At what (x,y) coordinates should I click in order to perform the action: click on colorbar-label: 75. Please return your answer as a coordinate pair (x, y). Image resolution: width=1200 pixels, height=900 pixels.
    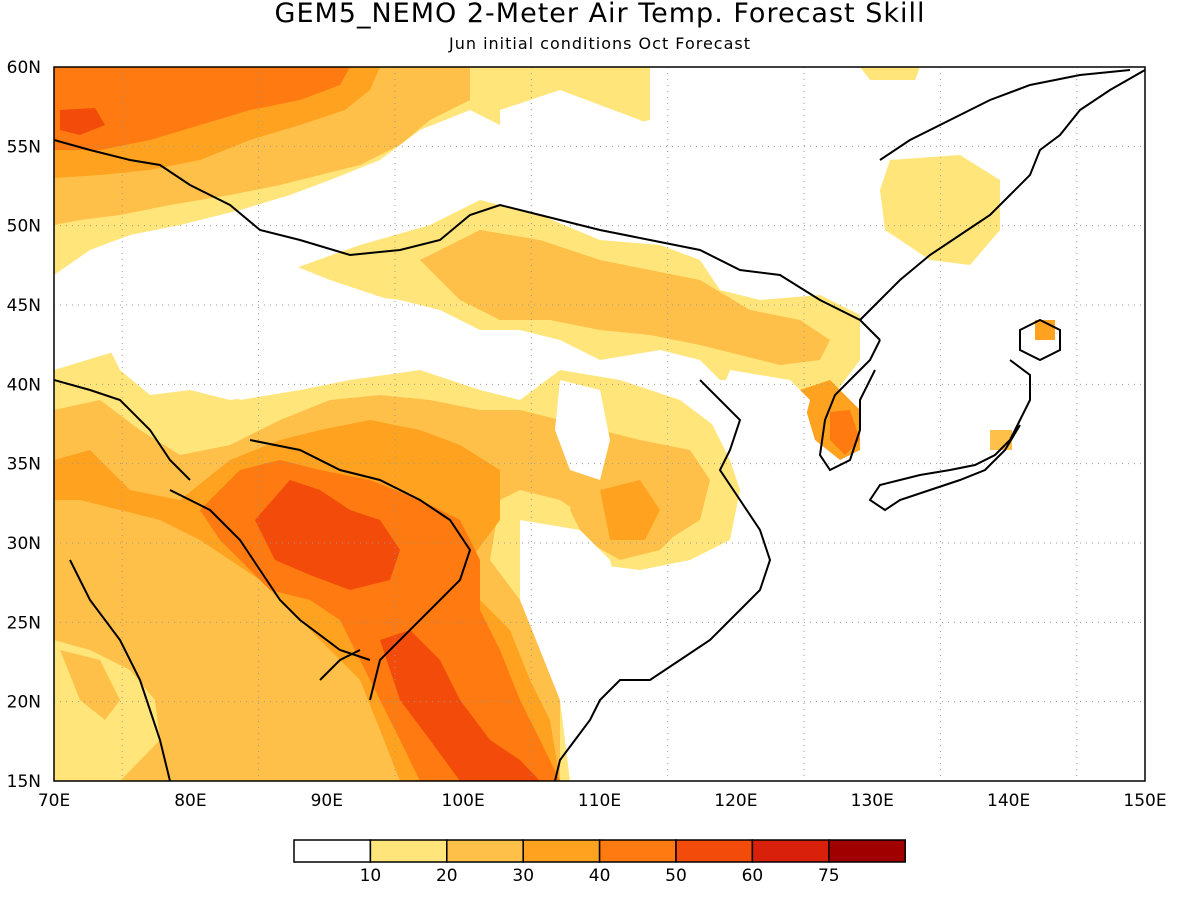
    Looking at the image, I should click on (829, 876).